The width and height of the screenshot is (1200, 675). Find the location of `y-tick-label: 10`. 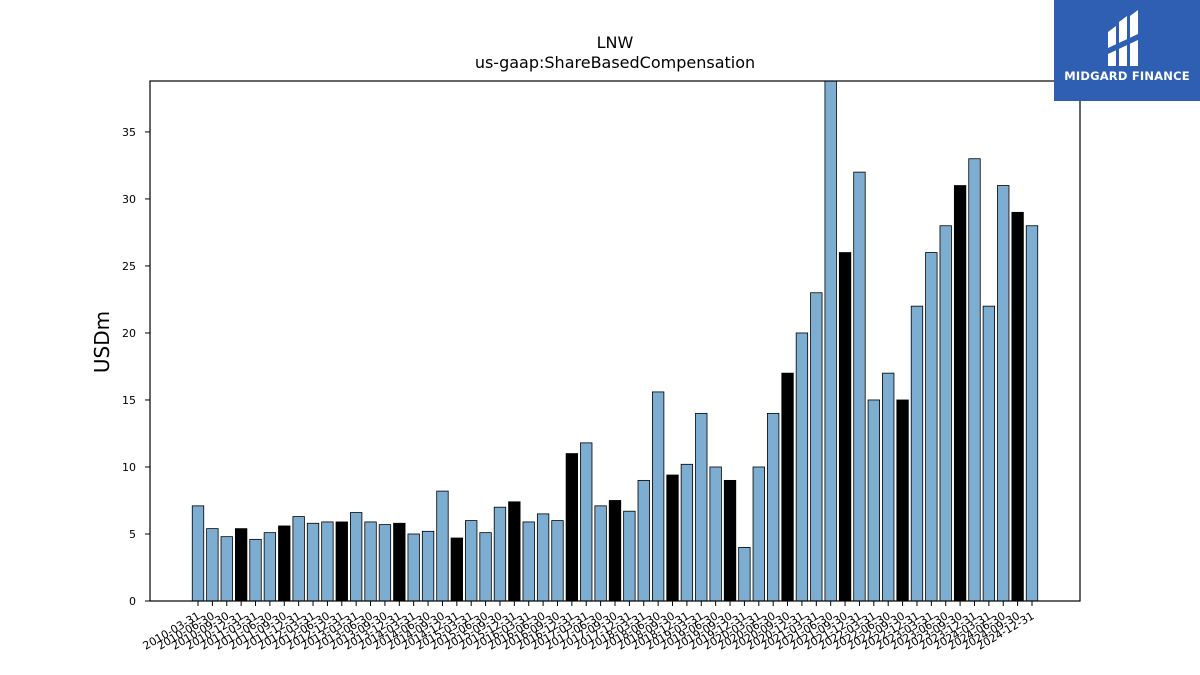

y-tick-label: 10 is located at coordinates (129, 467).